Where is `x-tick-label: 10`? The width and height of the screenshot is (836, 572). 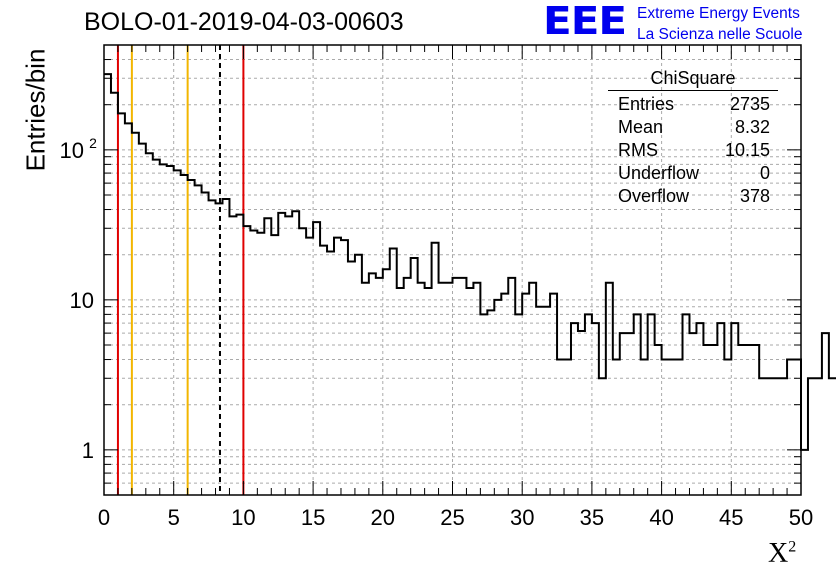
x-tick-label: 10 is located at coordinates (243, 517).